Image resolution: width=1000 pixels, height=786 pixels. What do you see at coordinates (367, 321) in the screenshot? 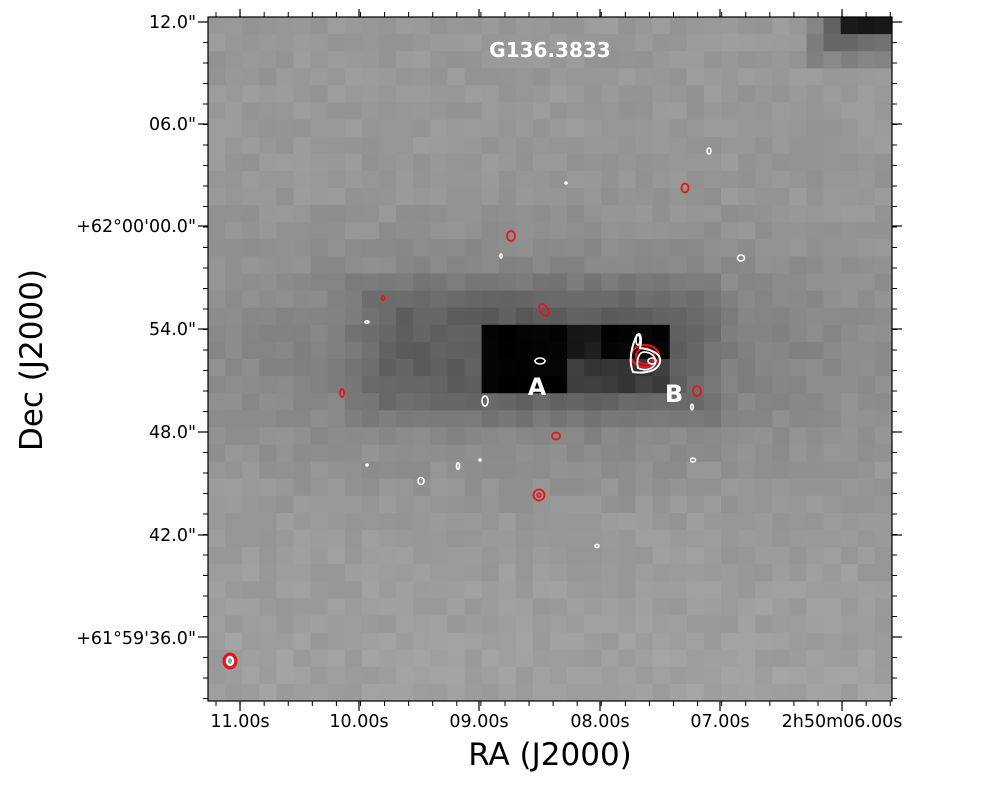
I see `white-contour` at bounding box center [367, 321].